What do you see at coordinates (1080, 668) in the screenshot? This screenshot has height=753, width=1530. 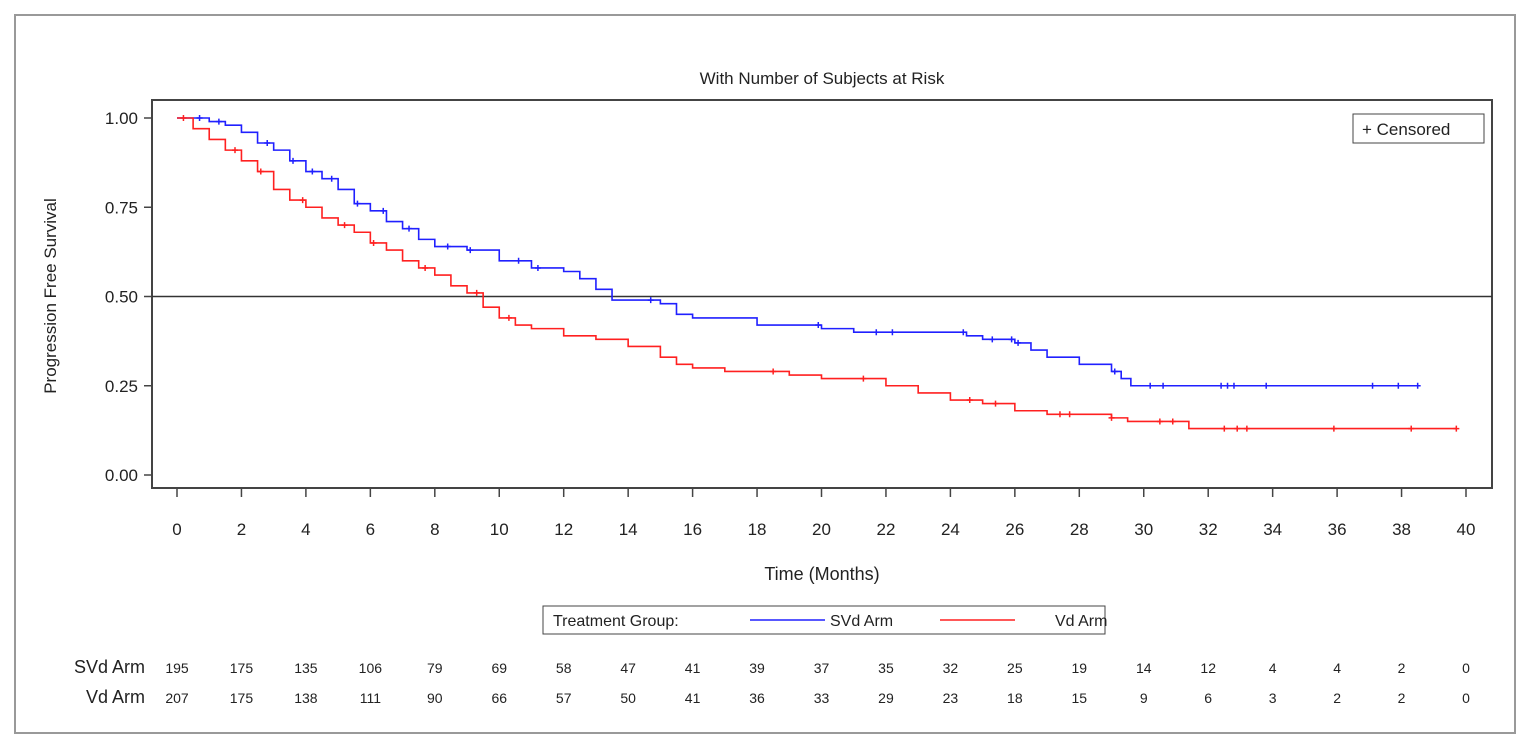 I see `at-risk-count: 19` at bounding box center [1080, 668].